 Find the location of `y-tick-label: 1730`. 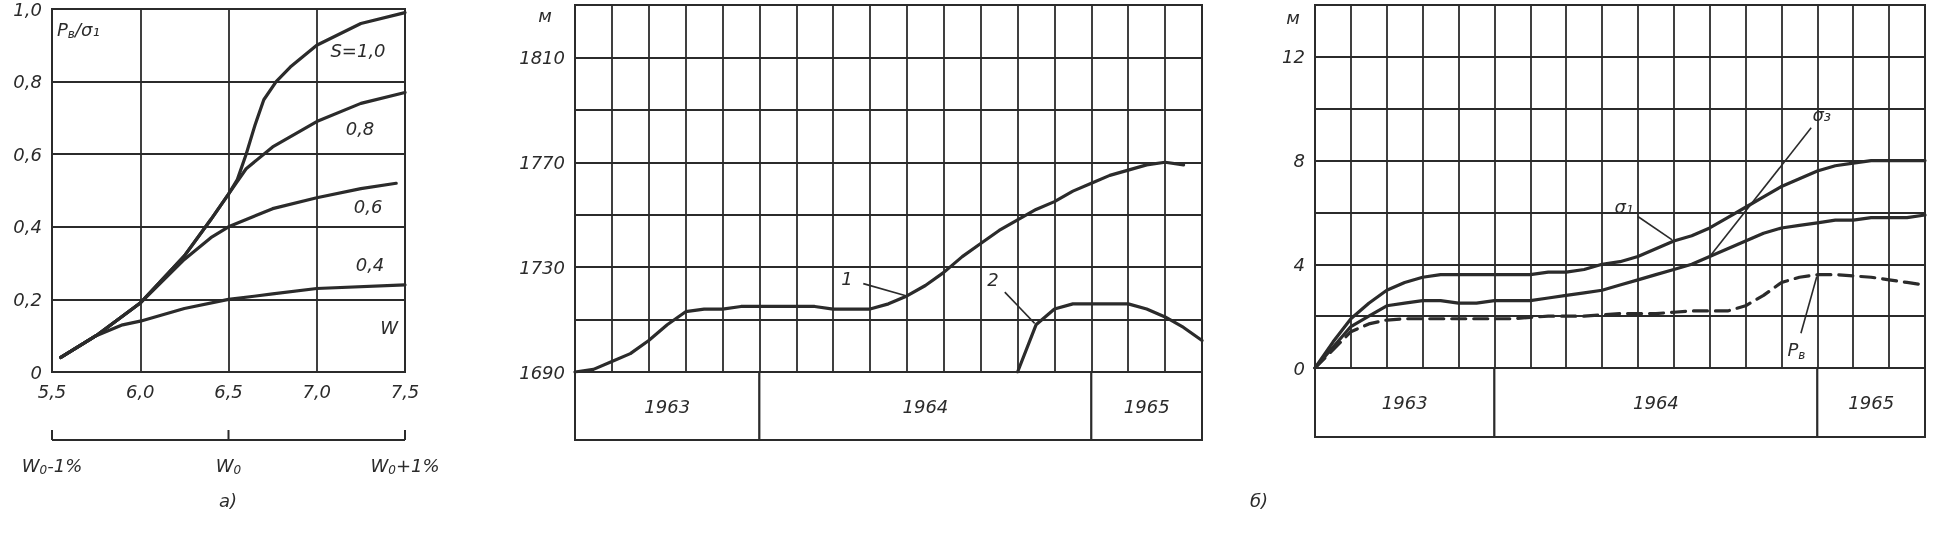

y-tick-label: 1730 is located at coordinates (542, 267).